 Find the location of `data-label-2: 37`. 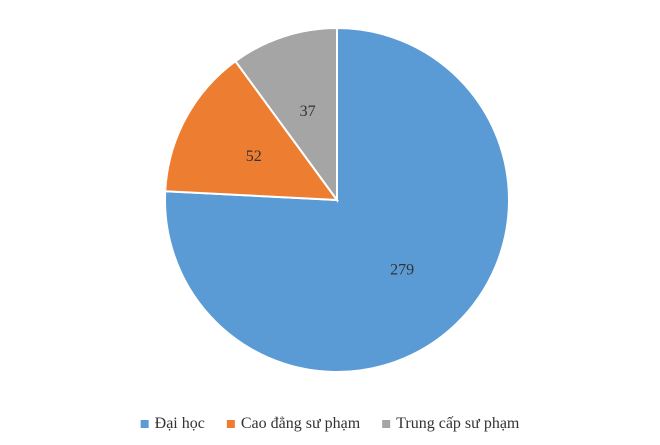

data-label-2: 37 is located at coordinates (308, 111).